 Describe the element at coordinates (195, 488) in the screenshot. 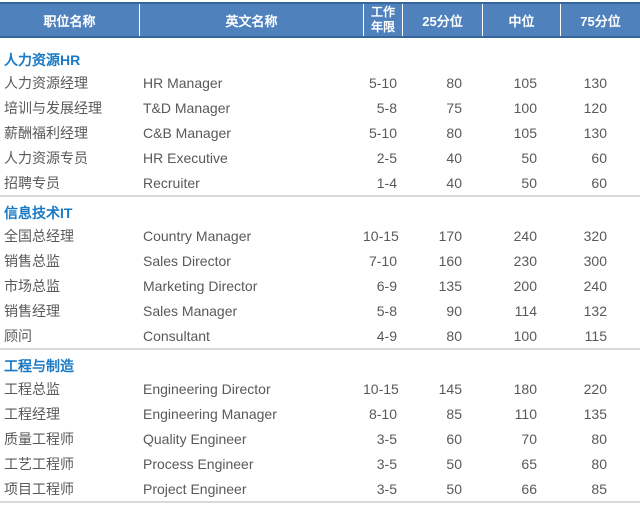

I see `position-name-en-cell: Project Engineer` at that location.